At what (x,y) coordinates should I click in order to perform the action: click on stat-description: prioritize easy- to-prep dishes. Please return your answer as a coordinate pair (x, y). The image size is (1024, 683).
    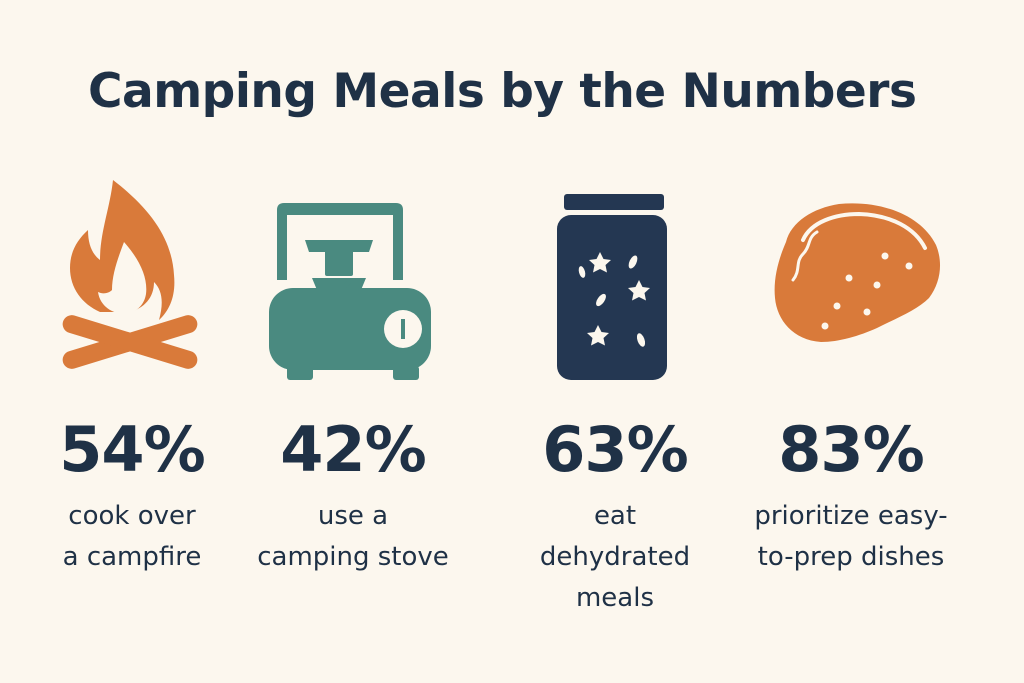
    Looking at the image, I should click on (851, 536).